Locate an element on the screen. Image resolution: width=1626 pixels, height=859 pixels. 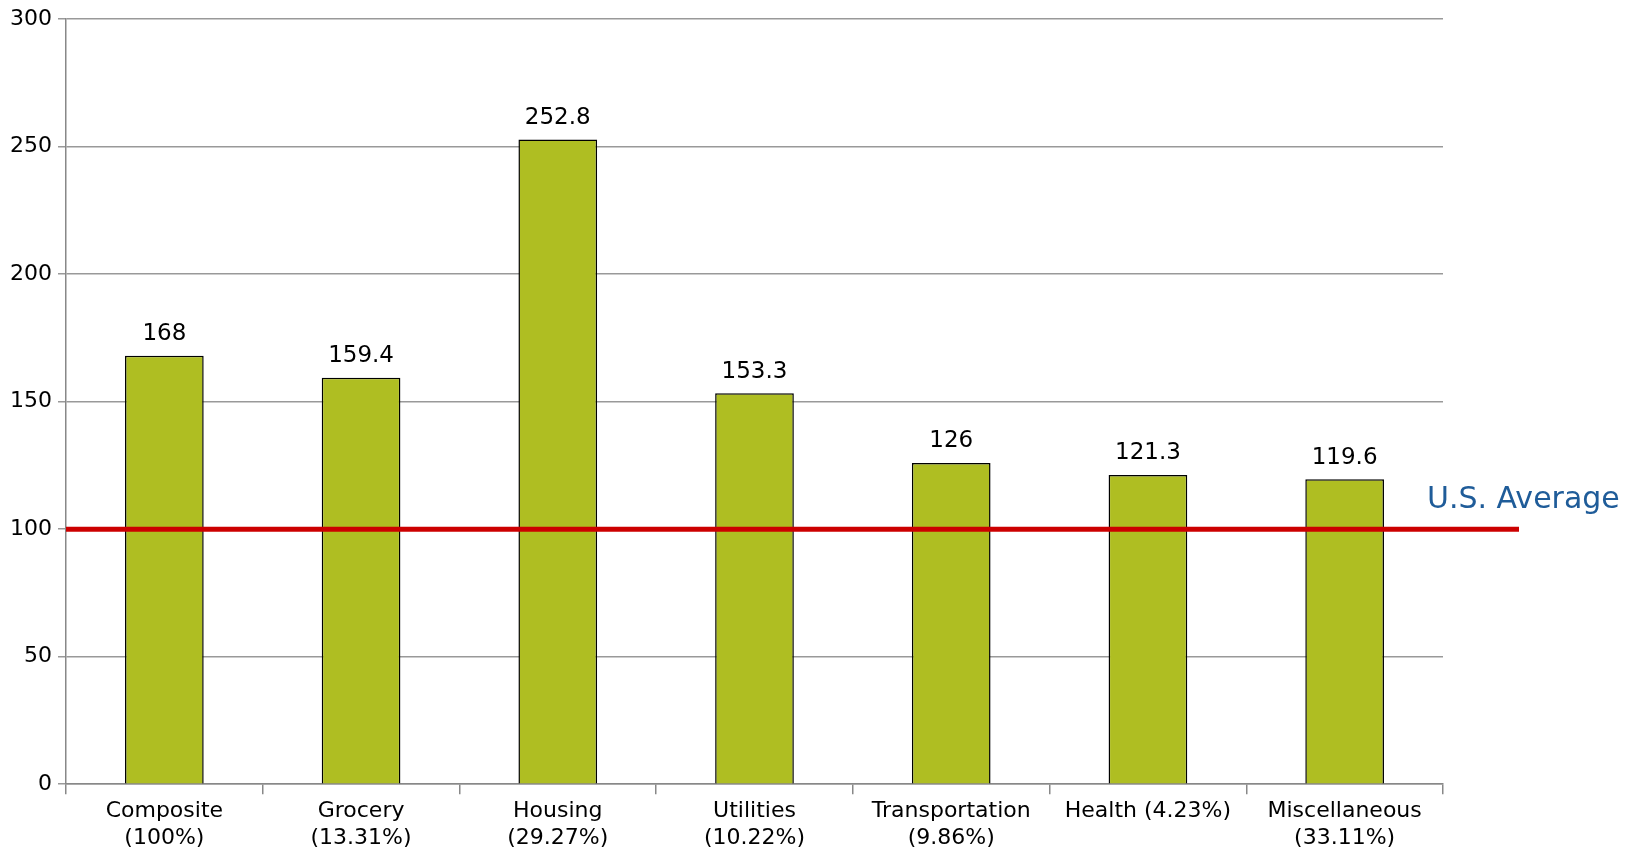
data-label: 119.6 is located at coordinates (1344, 455).